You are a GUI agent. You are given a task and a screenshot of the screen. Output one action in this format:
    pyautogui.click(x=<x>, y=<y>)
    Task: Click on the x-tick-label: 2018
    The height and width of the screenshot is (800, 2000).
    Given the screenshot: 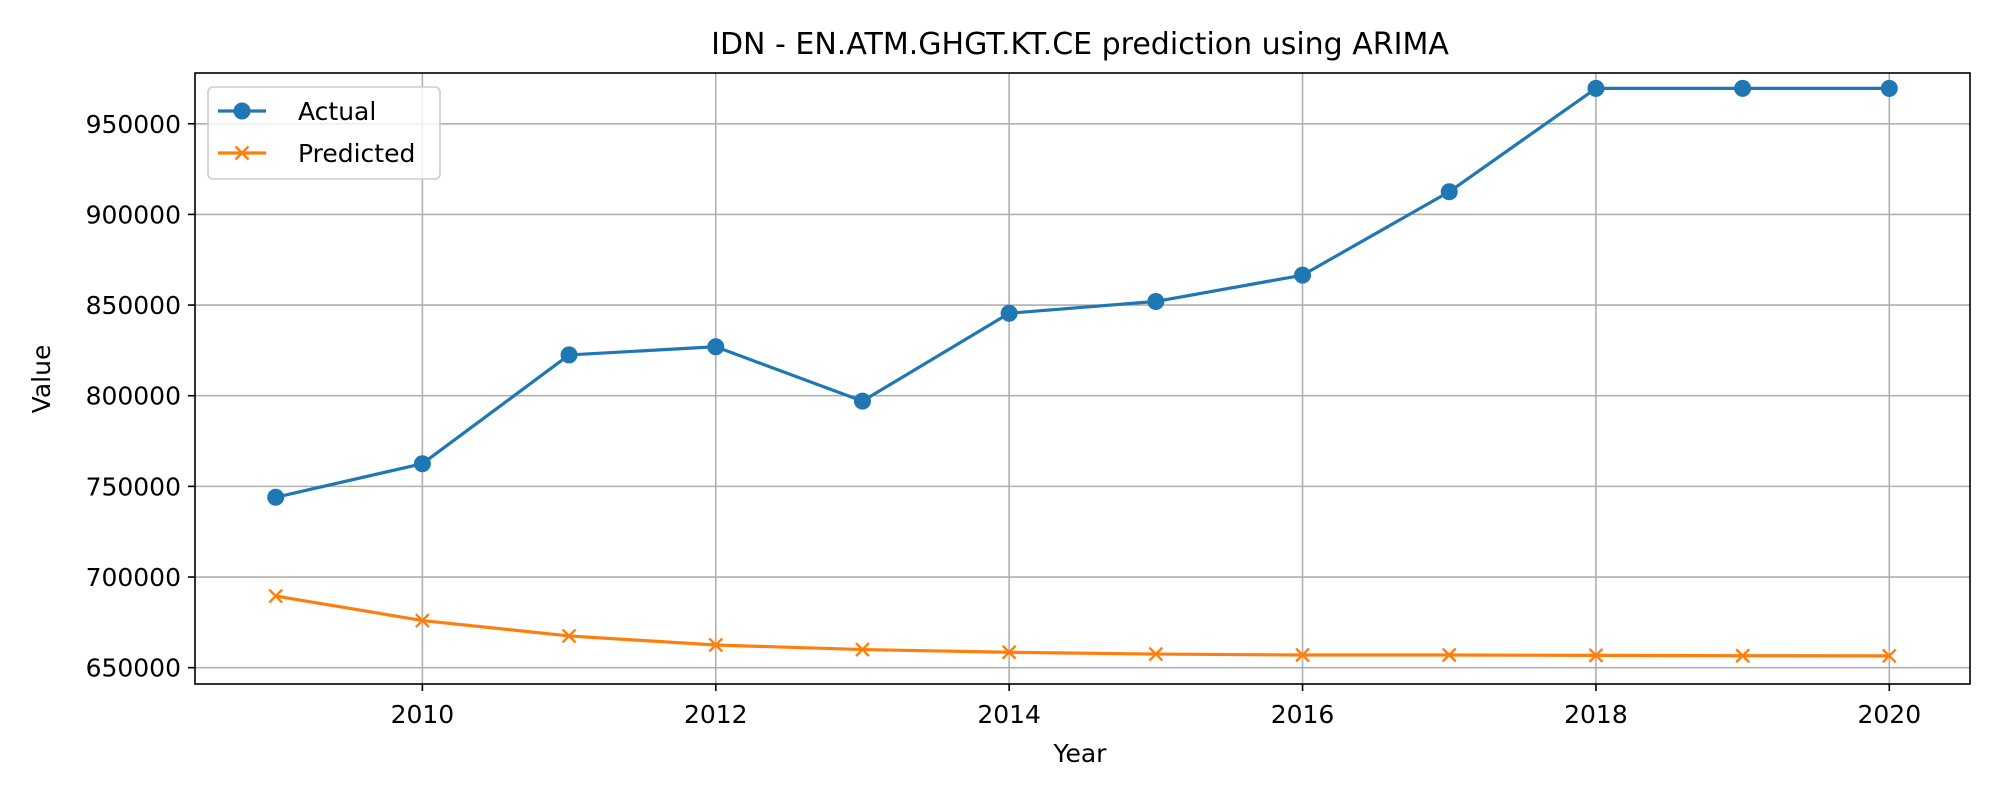 What is the action you would take?
    pyautogui.click(x=1596, y=714)
    